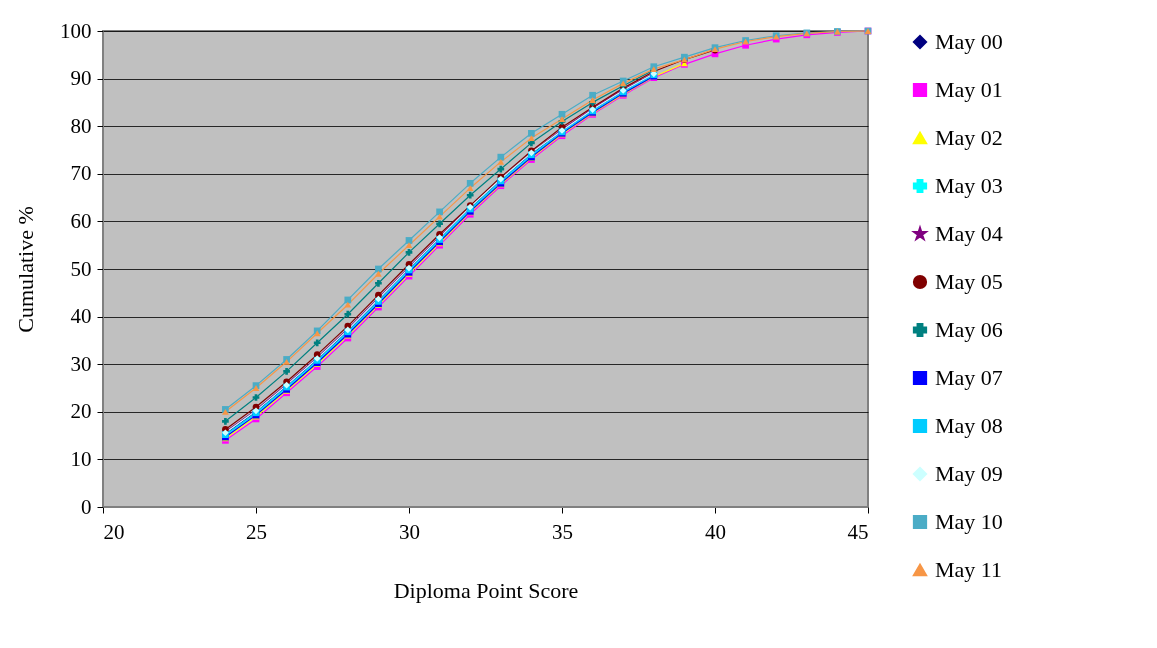  I want to click on legend-label: May 06, so click(969, 329).